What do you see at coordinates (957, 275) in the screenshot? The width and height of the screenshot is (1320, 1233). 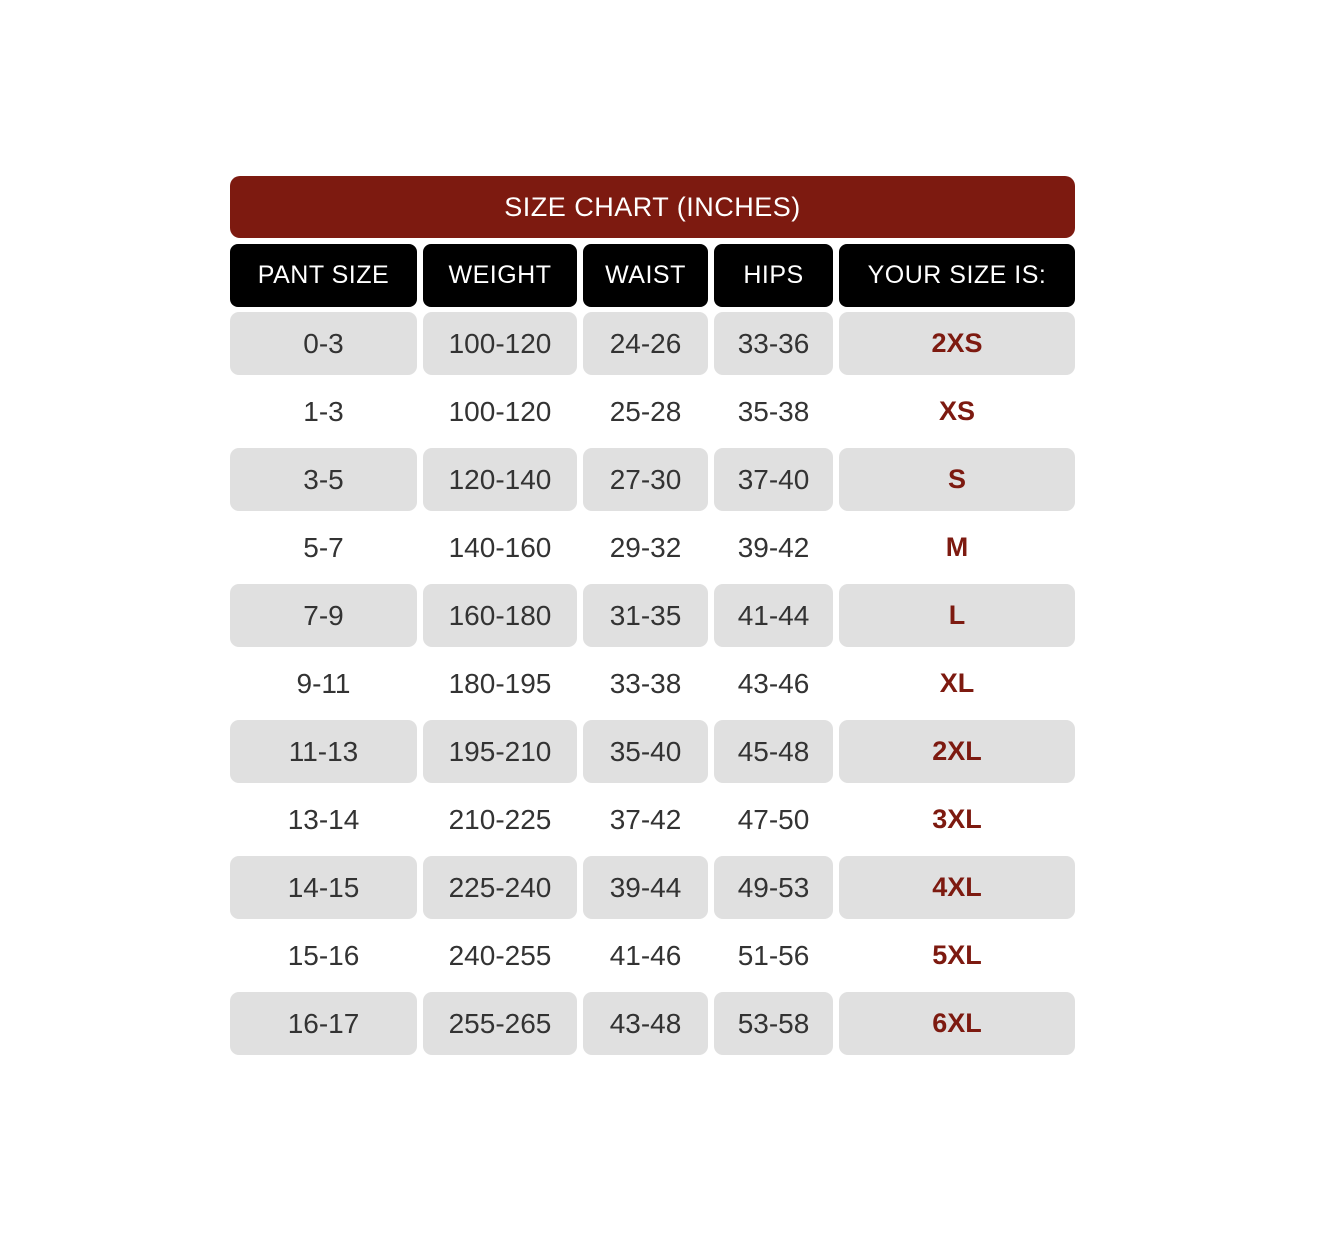 I see `header-your-size: YOUR SIZE IS:` at bounding box center [957, 275].